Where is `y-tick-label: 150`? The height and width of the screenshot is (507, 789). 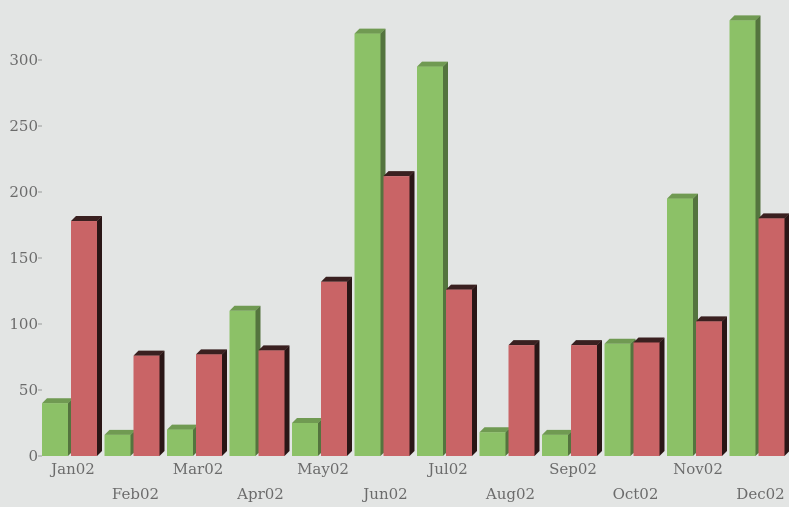
y-tick-label: 150 is located at coordinates (23, 258).